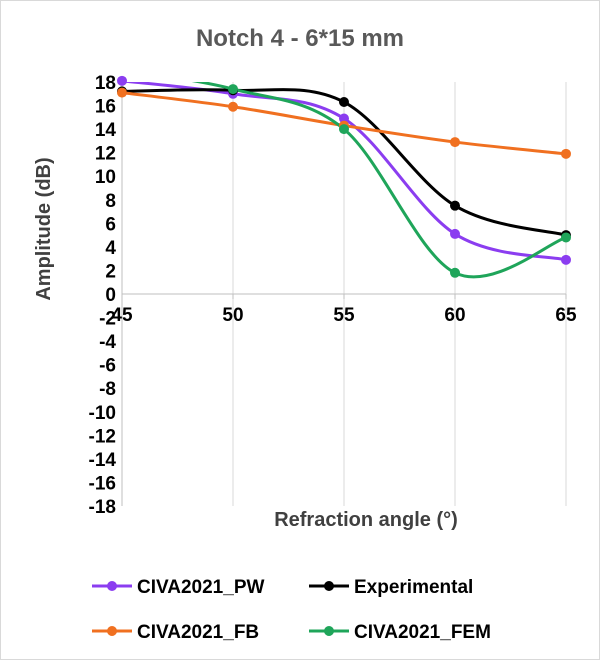  What do you see at coordinates (107, 319) in the screenshot?
I see `y-tick-label: -2` at bounding box center [107, 319].